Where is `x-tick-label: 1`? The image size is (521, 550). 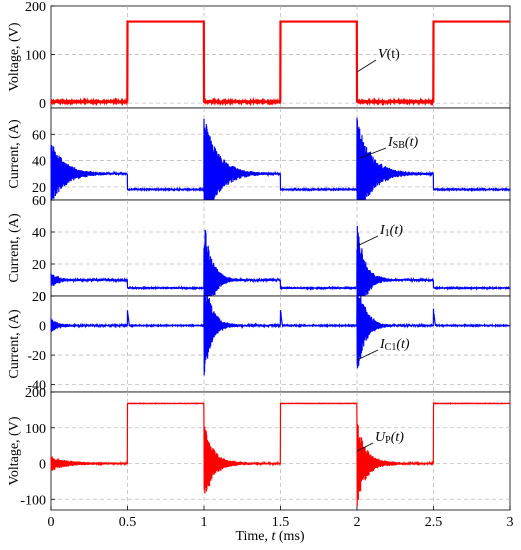 x-tick-label: 1 is located at coordinates (204, 522).